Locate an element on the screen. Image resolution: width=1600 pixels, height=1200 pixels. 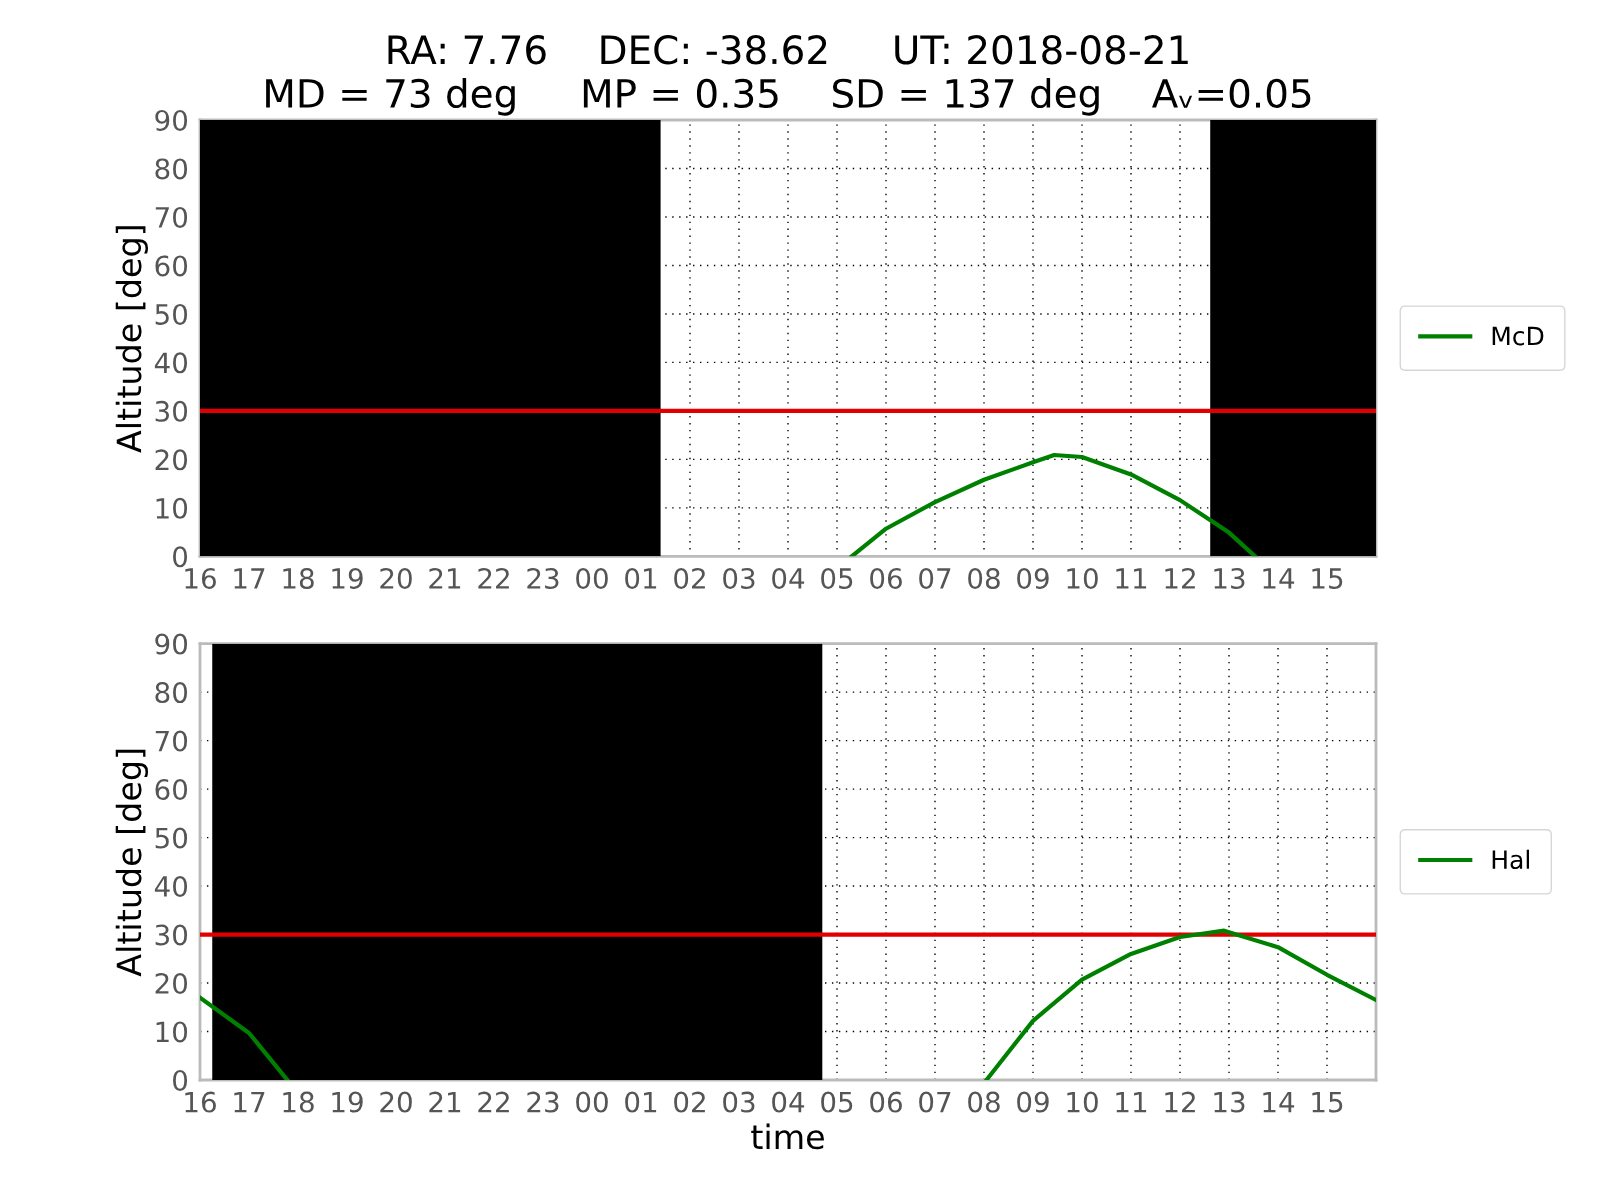
x-axis-title: time is located at coordinates (787, 1136).